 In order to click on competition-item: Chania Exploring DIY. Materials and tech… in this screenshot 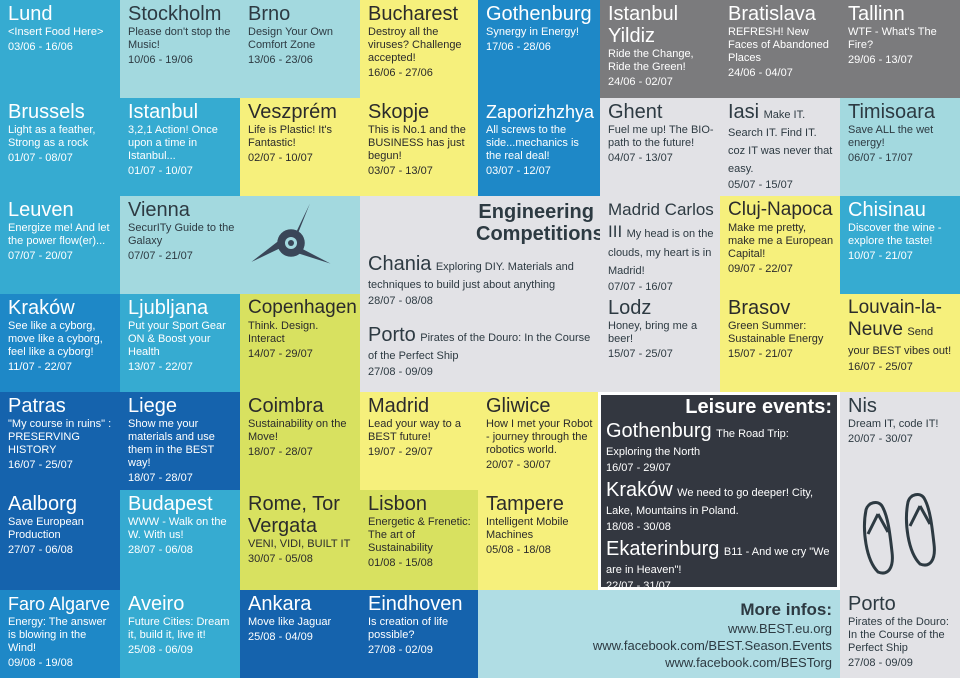, I will do `click(481, 280)`.